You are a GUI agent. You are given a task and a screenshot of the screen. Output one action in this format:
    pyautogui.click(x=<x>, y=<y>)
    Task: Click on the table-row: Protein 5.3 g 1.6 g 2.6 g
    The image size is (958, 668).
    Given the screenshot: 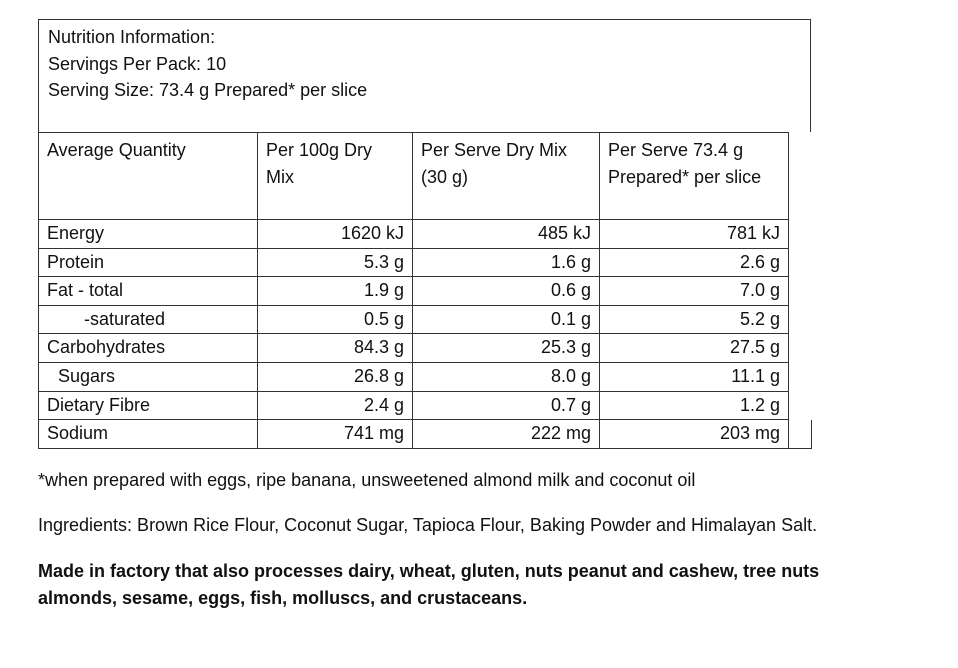 What is the action you would take?
    pyautogui.click(x=425, y=262)
    